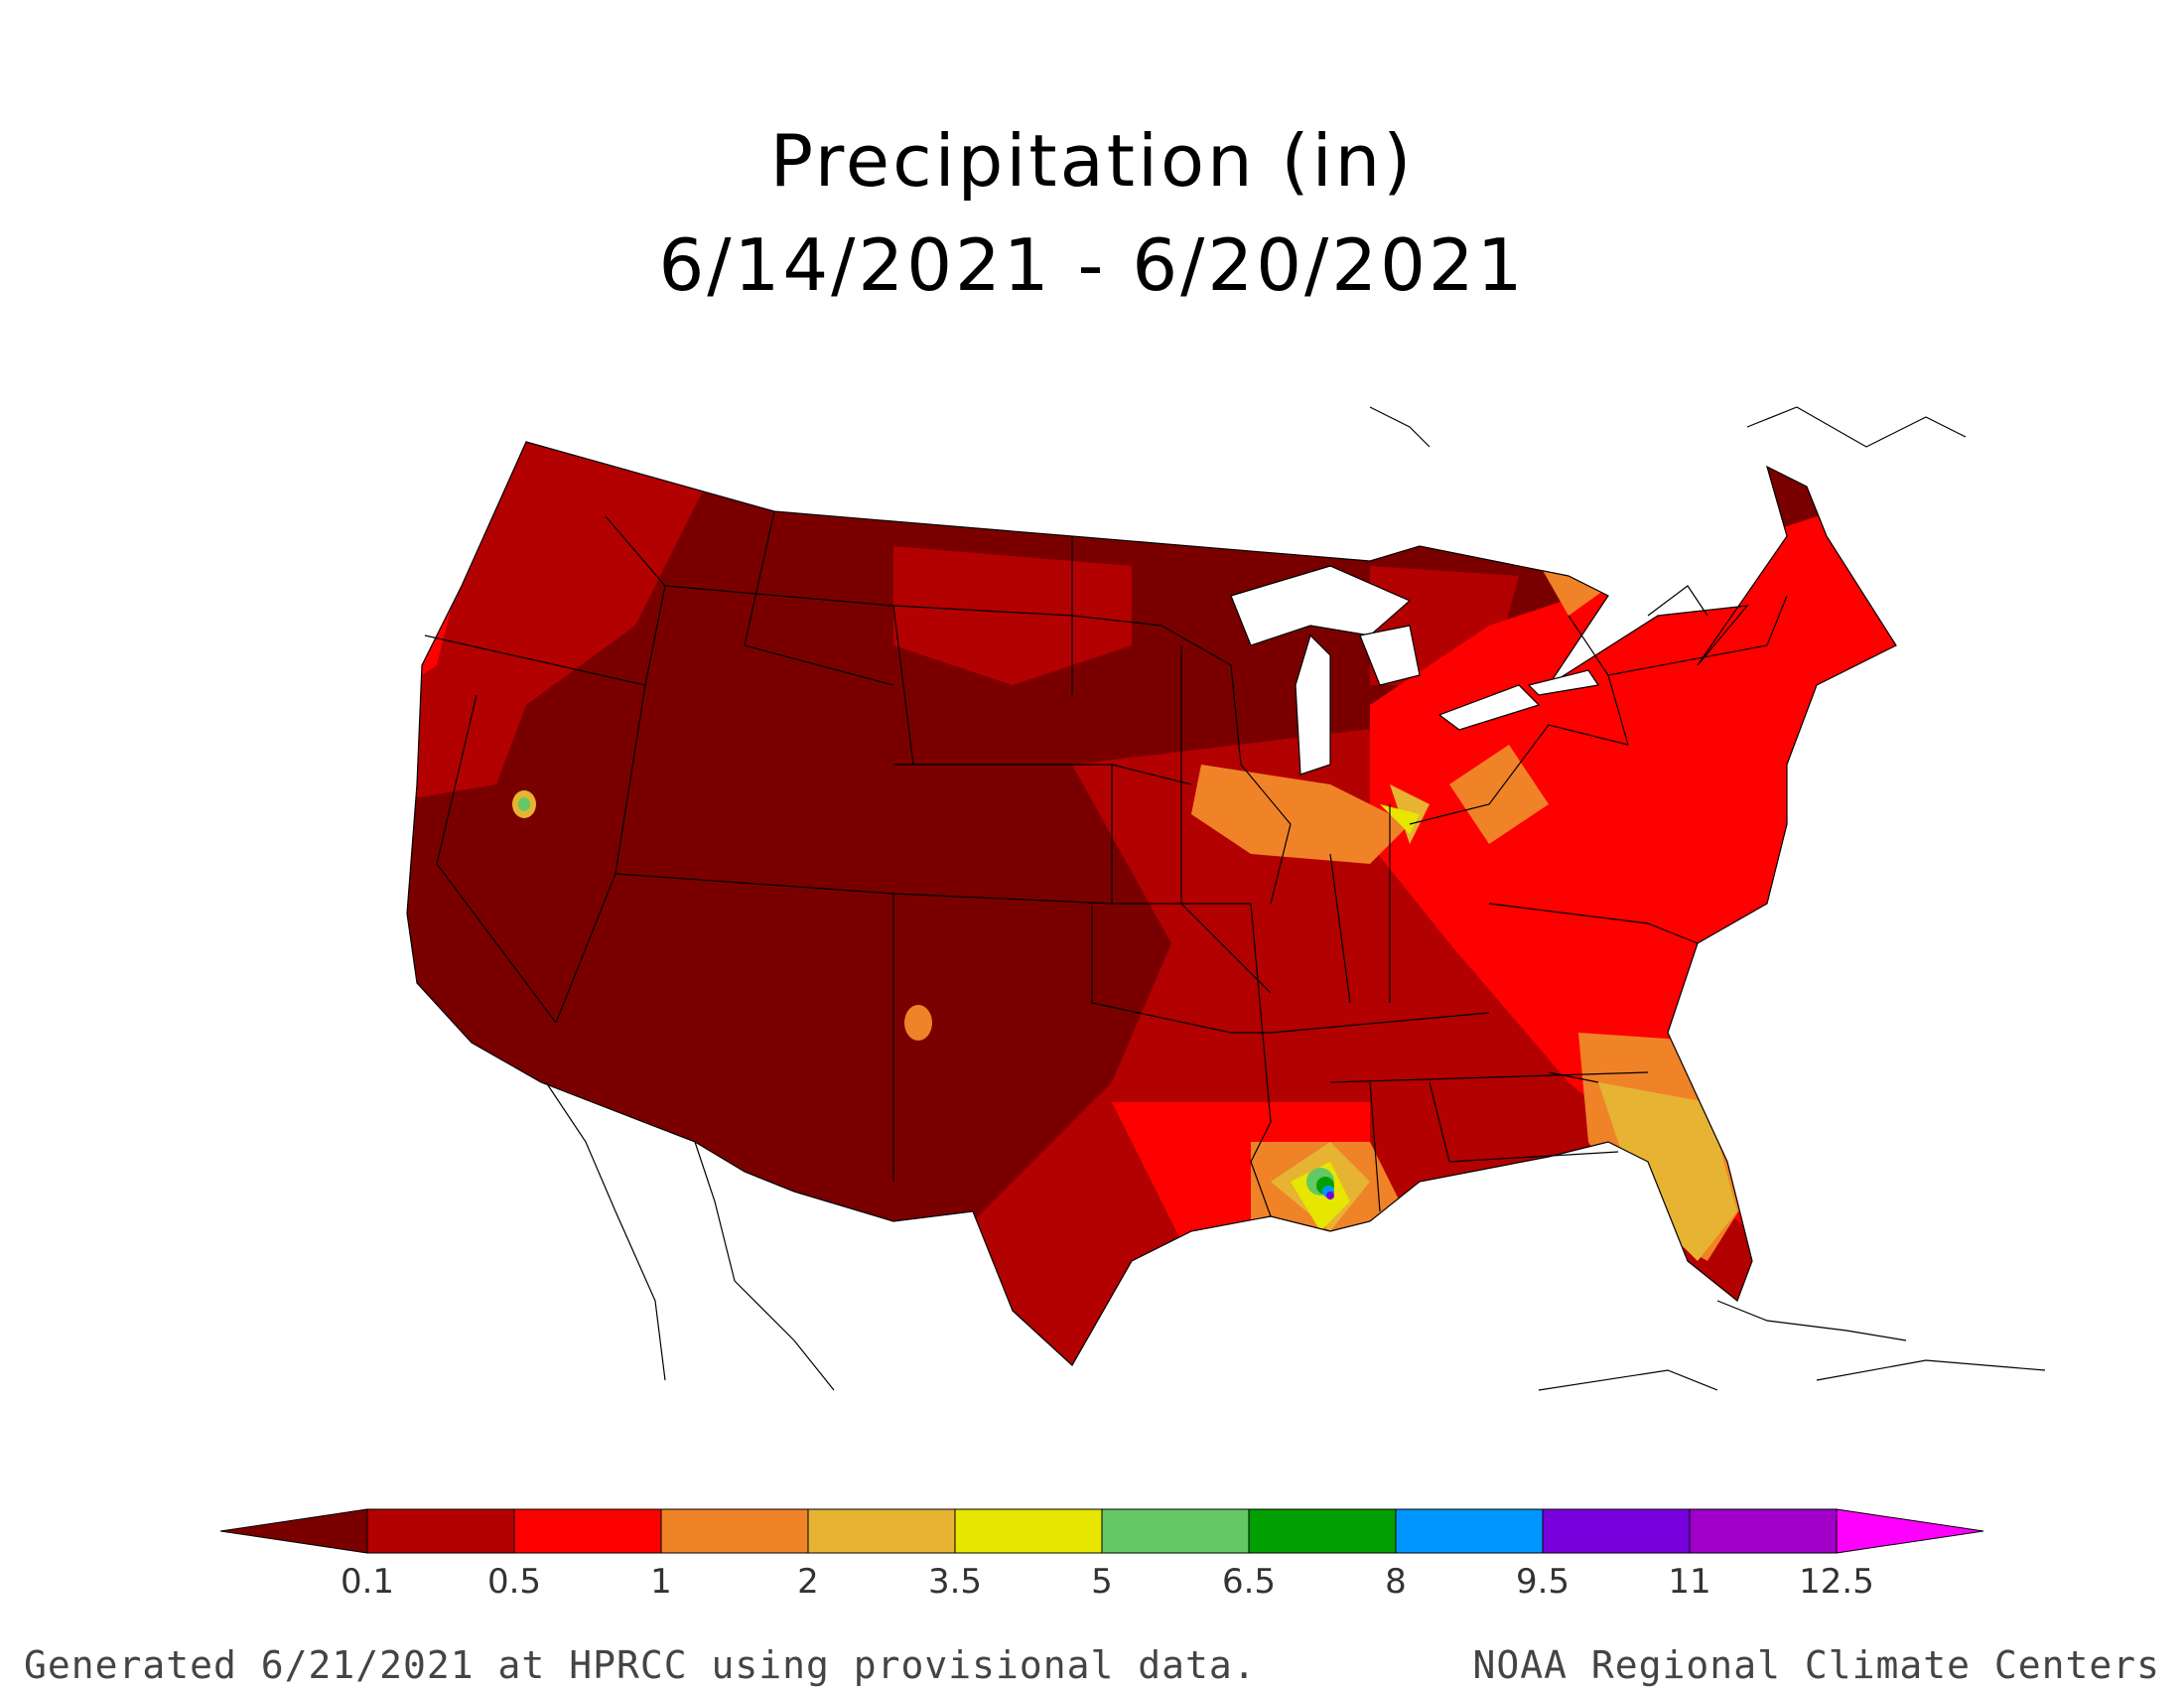 The width and height of the screenshot is (2184, 1688). Describe the element at coordinates (1689, 1582) in the screenshot. I see `legend-label: 11` at that location.